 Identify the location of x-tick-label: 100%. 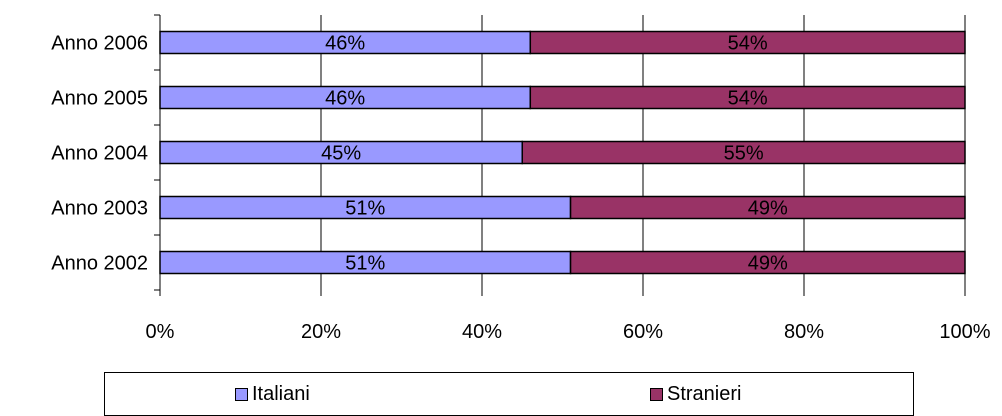
(964, 332).